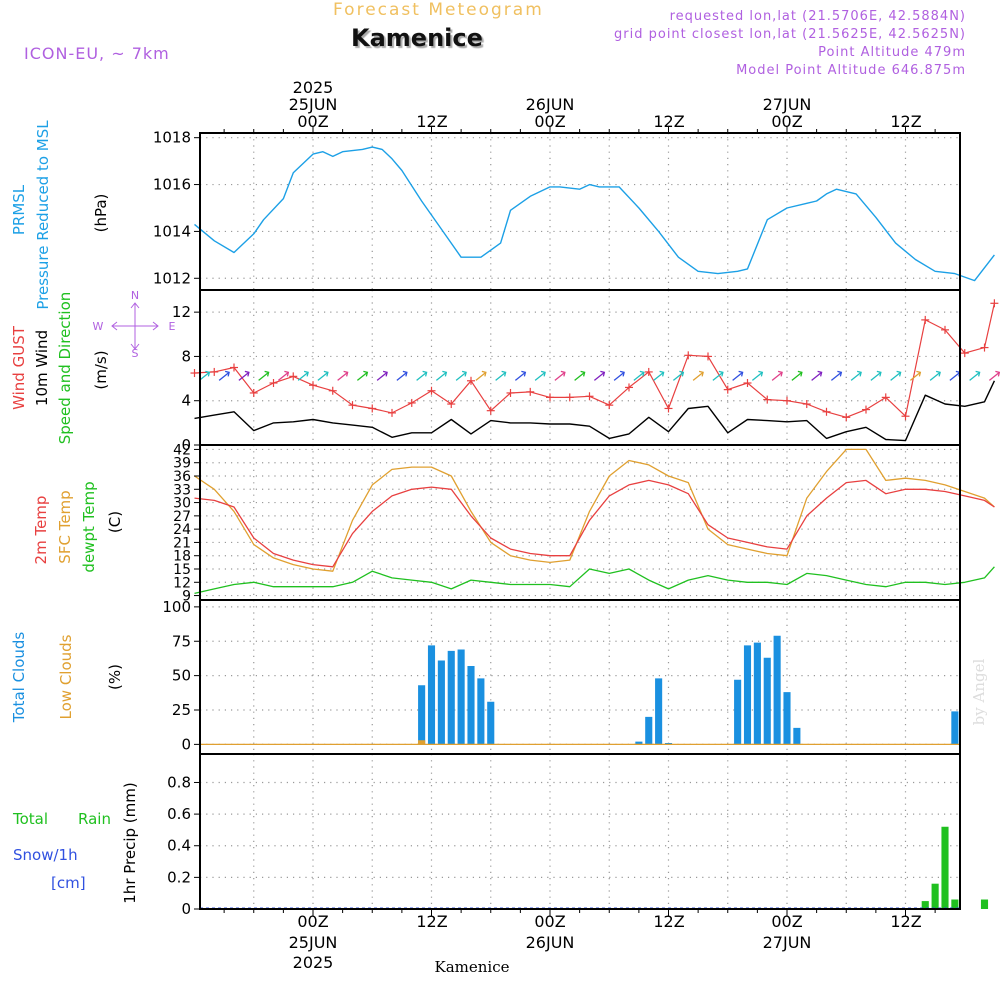 This screenshot has height=1000, width=1000. Describe the element at coordinates (101, 369) in the screenshot. I see `wind-label-unit: (m/s)` at that location.